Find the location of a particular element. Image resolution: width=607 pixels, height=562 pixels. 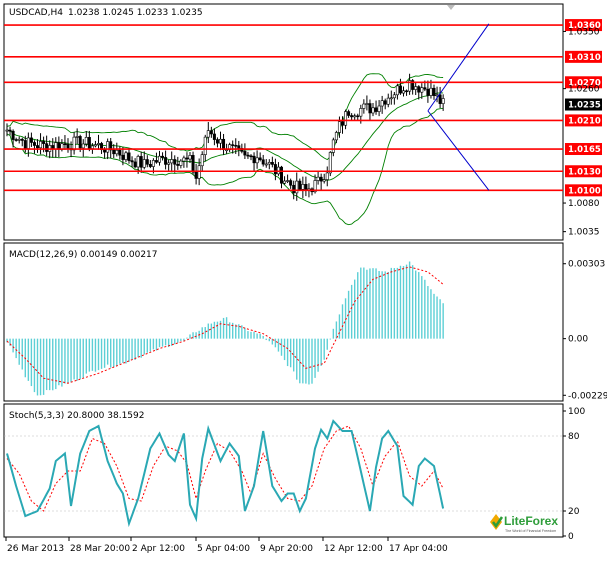

x-tick-label: 12 Apr 12:00 is located at coordinates (353, 549).